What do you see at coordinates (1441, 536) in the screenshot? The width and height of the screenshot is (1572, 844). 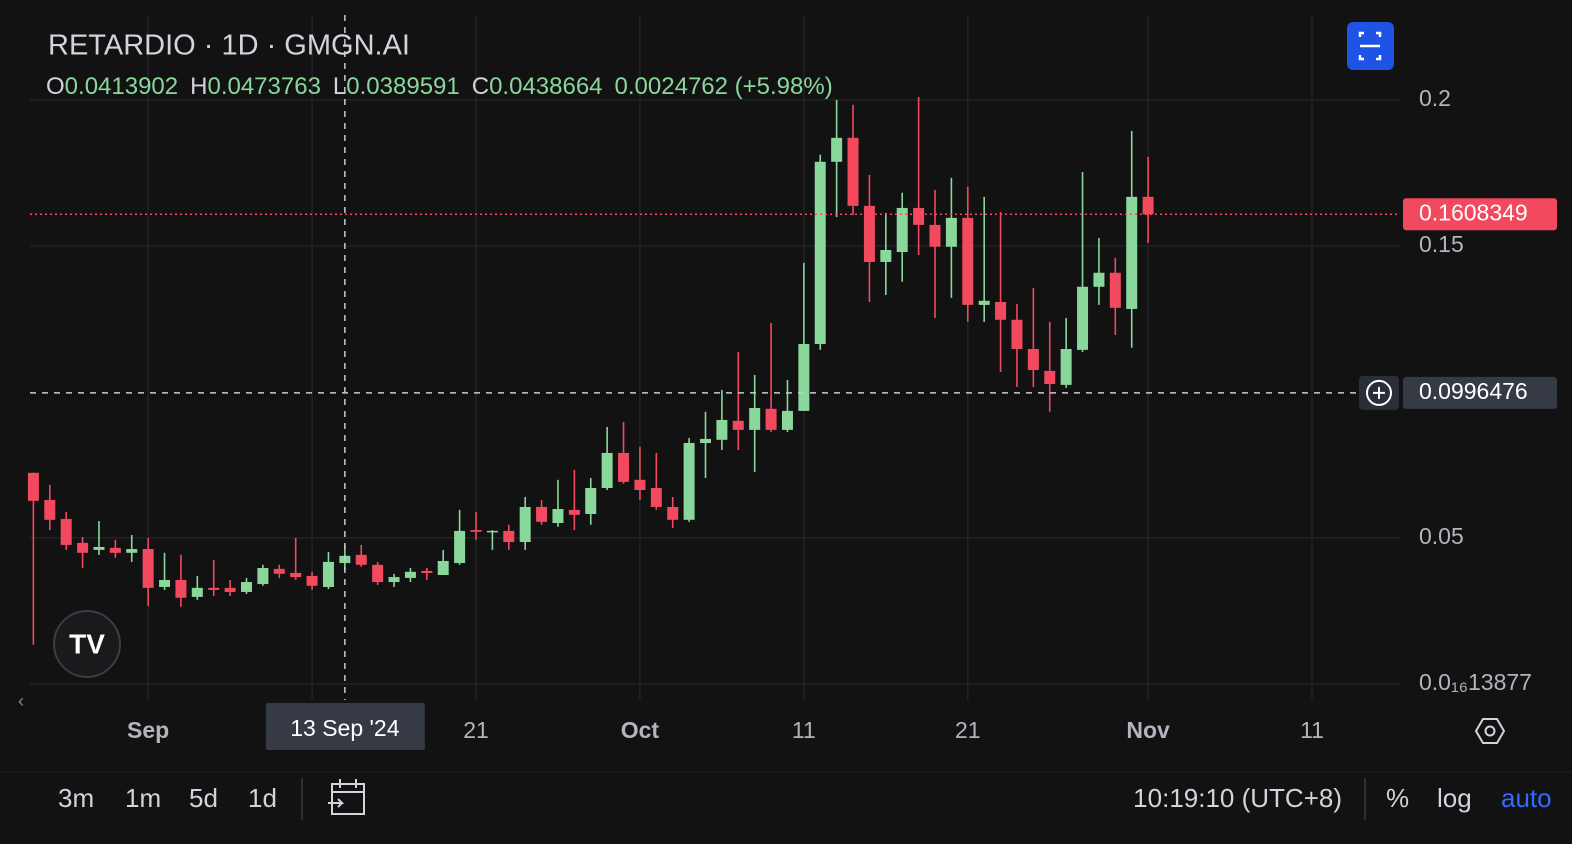 I see `y-tick-label: 0.05` at bounding box center [1441, 536].